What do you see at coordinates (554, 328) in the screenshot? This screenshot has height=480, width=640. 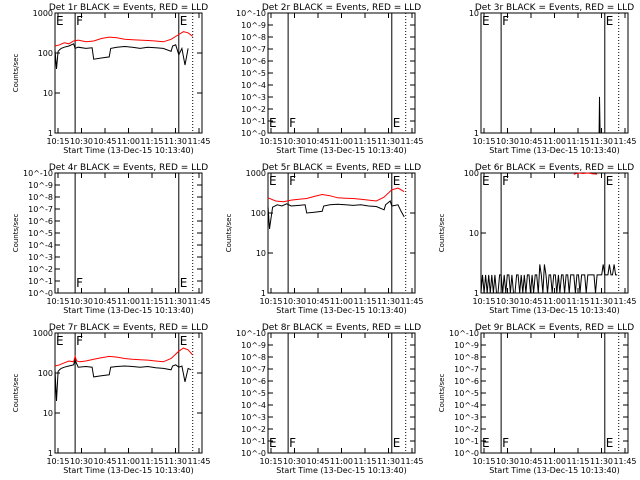 I see `chart-title: Det 9r BLACK = Events, RED = LLD` at bounding box center [554, 328].